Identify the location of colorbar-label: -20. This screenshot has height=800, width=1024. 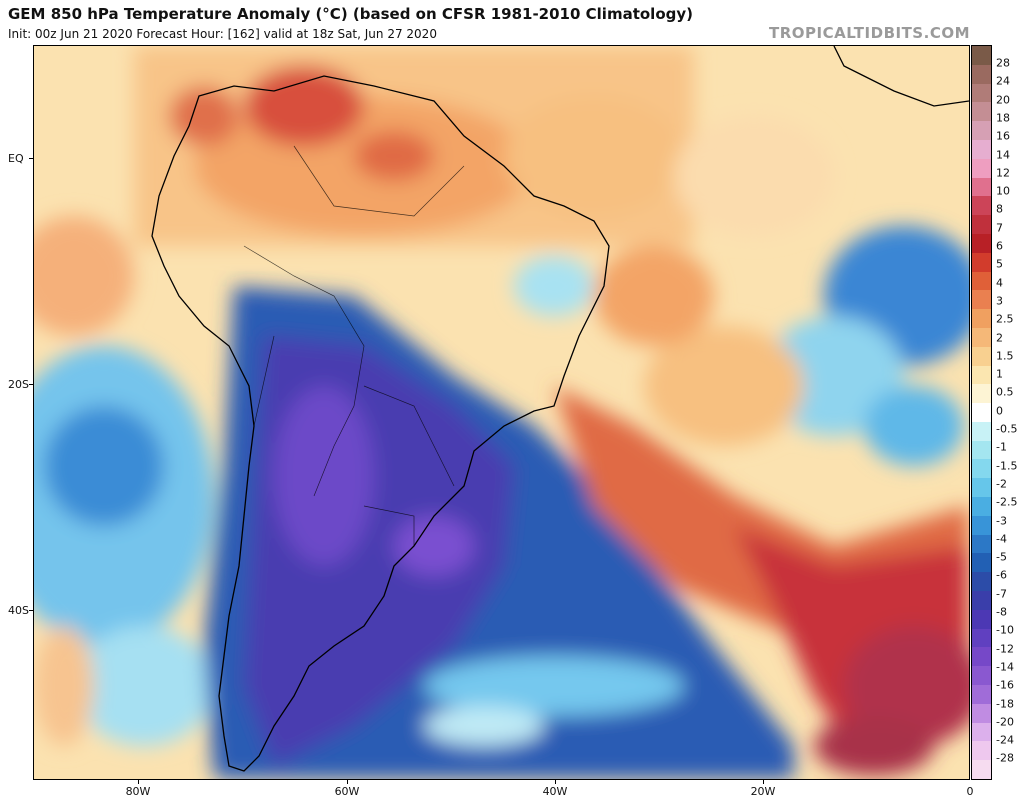
(1005, 722).